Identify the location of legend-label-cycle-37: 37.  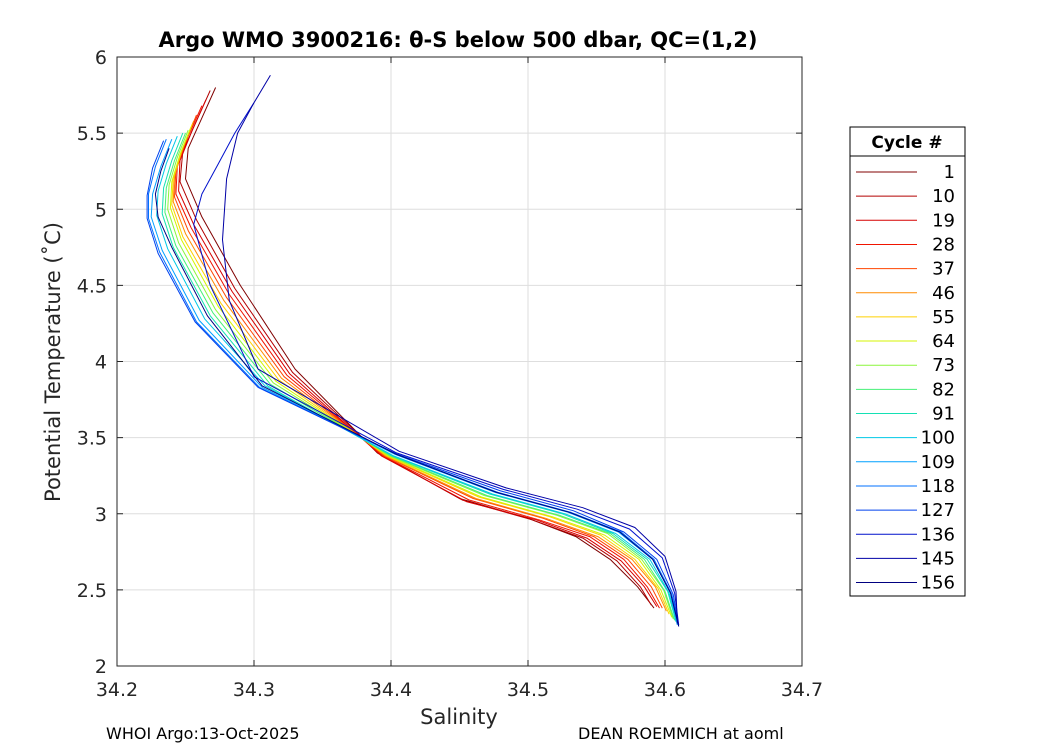
(943, 269).